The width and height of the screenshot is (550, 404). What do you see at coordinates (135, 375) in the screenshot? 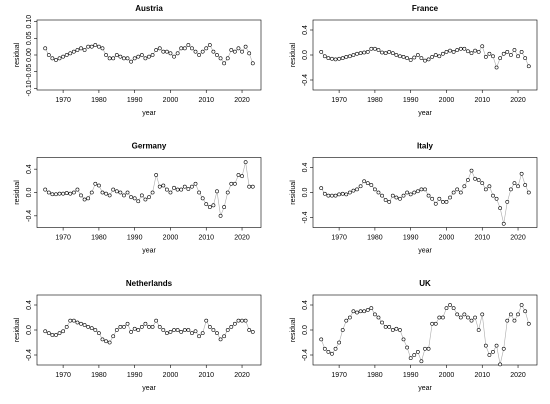
I see `x-tick-label: 1990` at bounding box center [135, 375].